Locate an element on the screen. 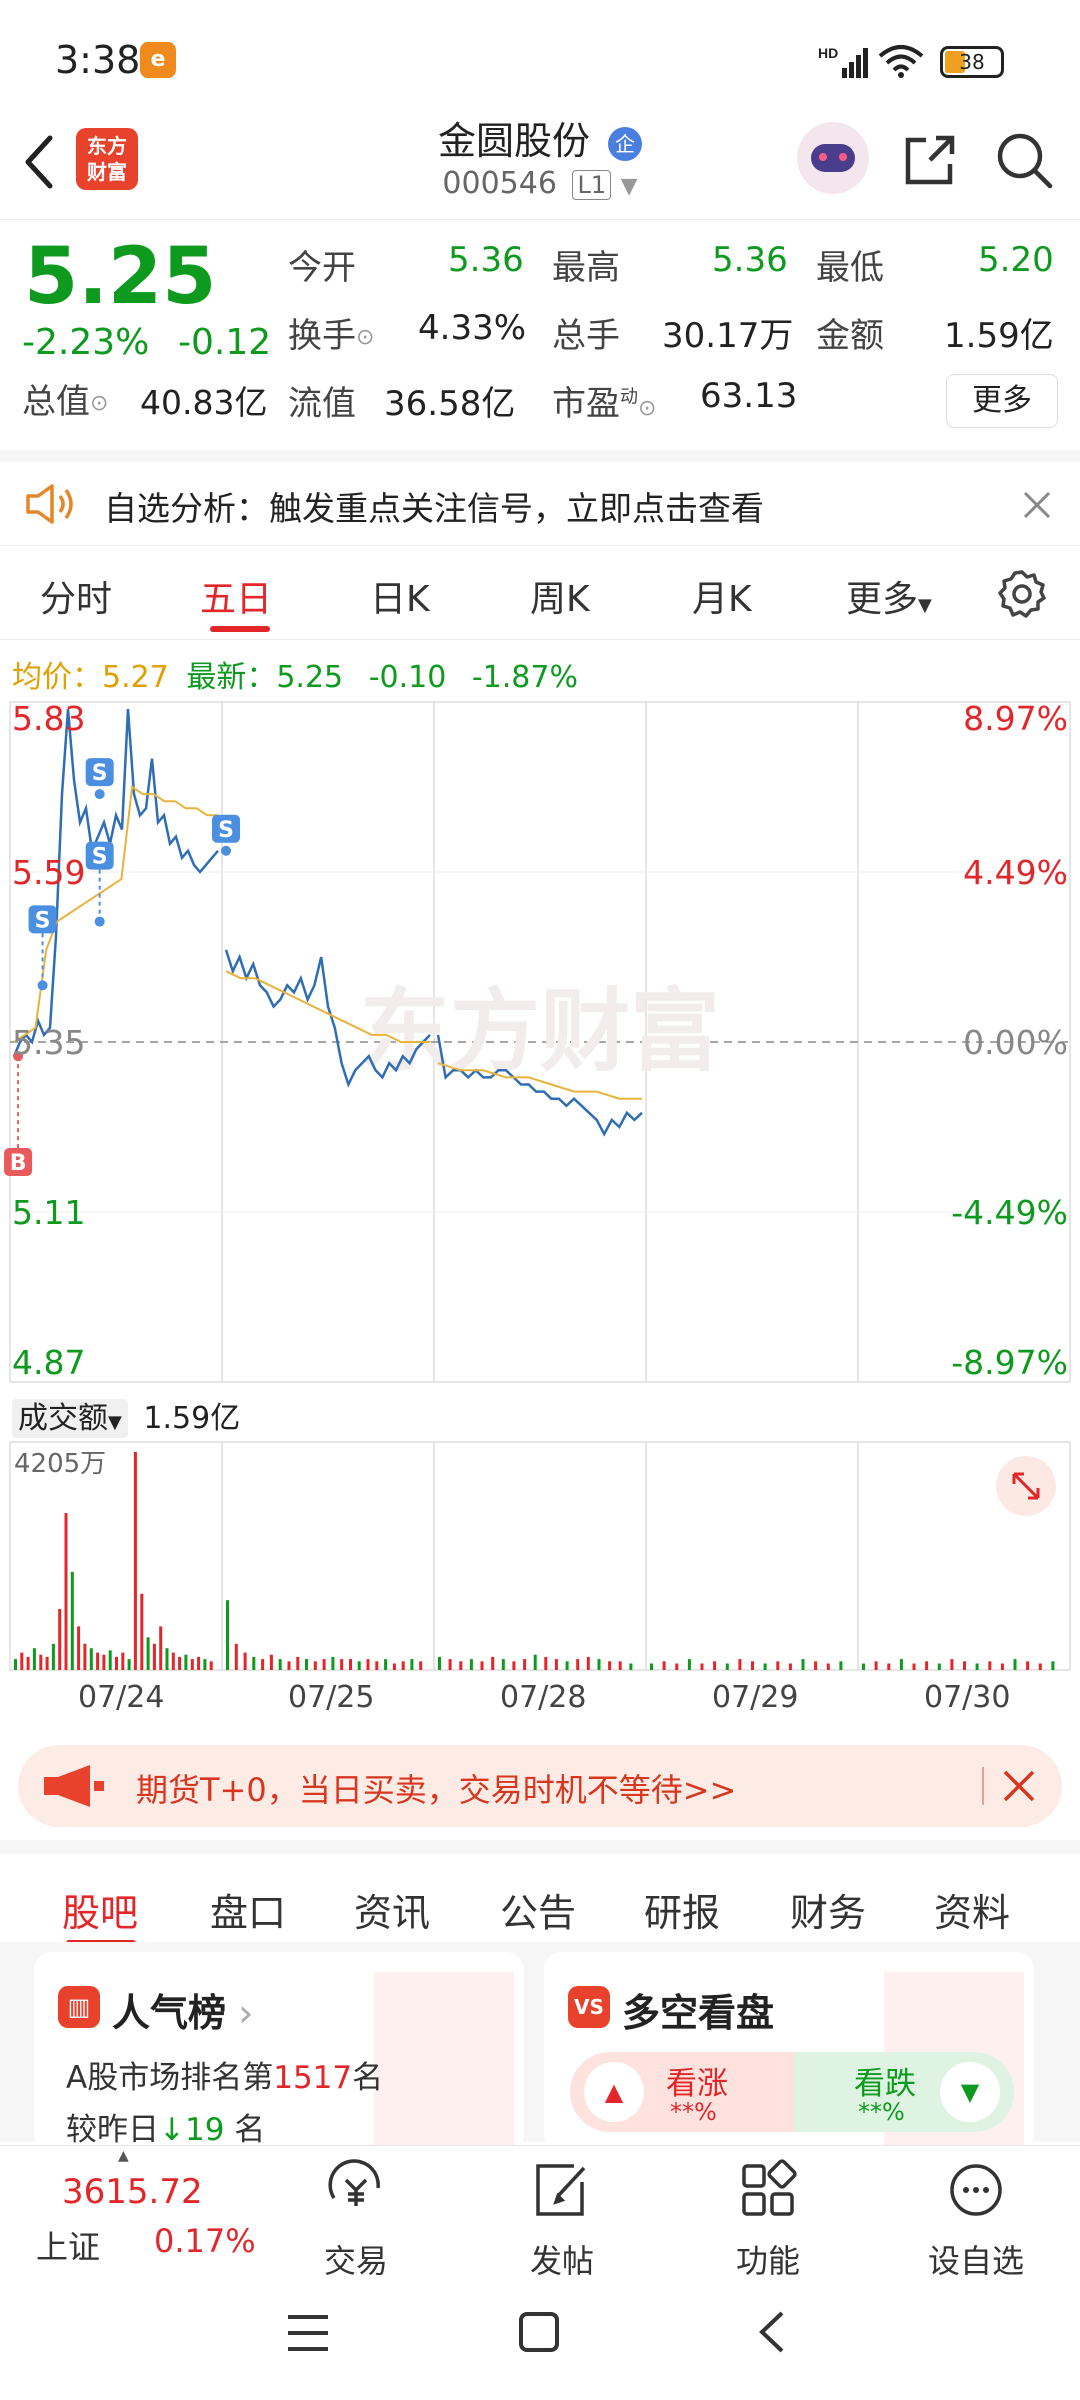  more-dots-icon is located at coordinates (976, 2190).